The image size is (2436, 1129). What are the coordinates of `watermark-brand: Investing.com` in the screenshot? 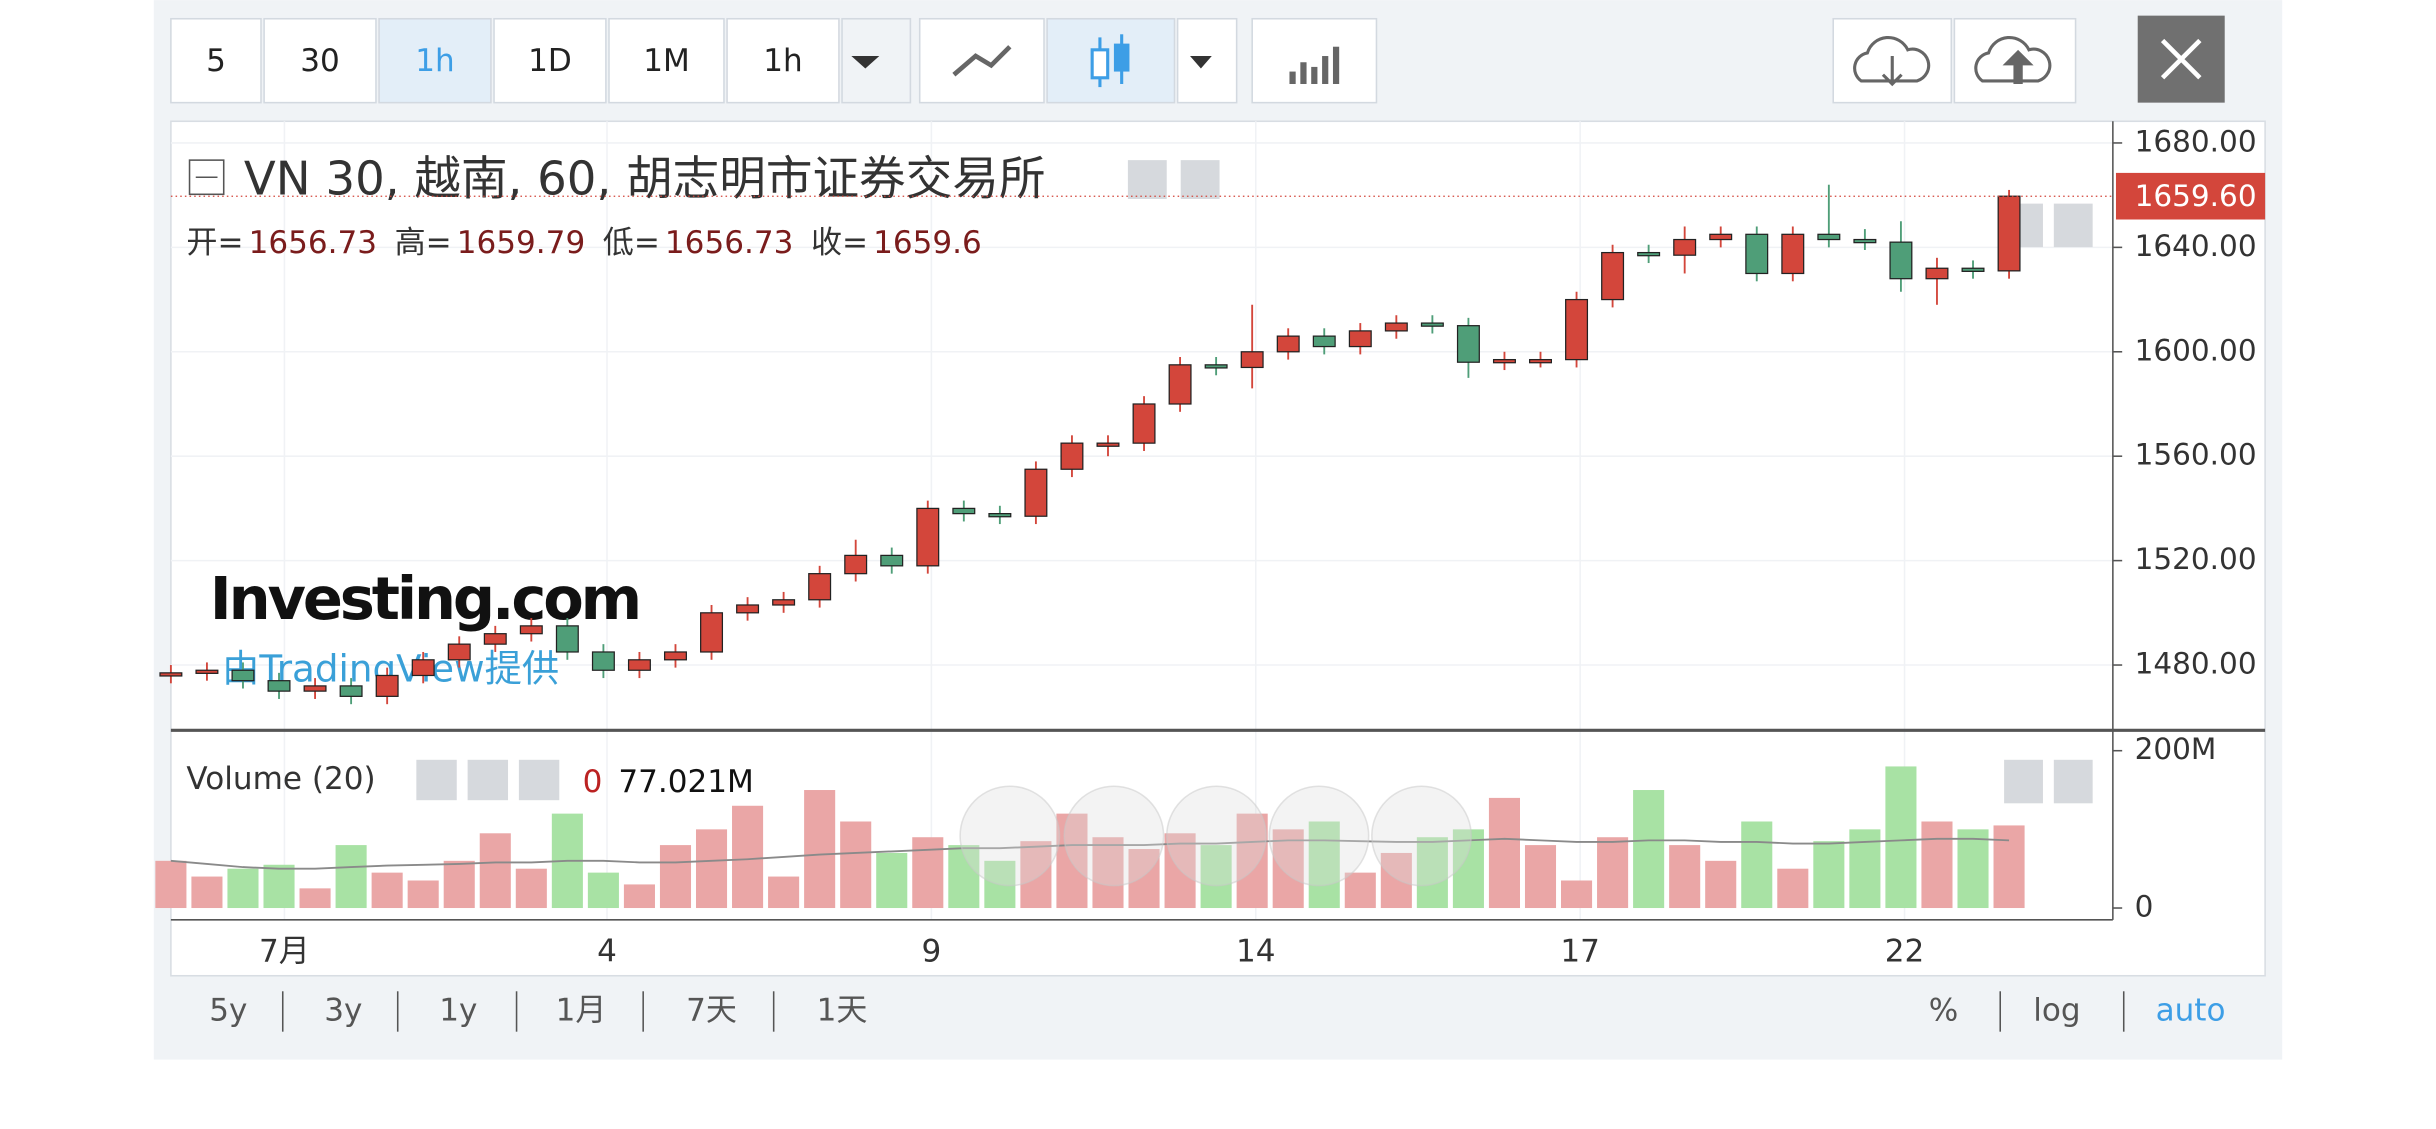 It's located at (424, 598).